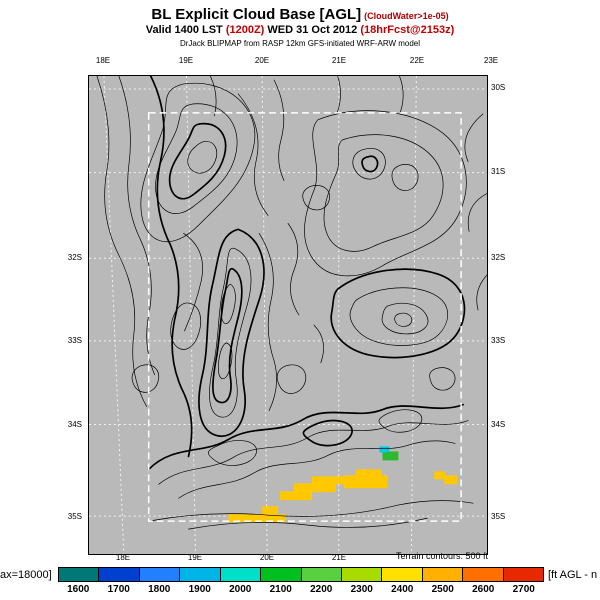 Image resolution: width=600 pixels, height=600 pixels. I want to click on right-axis-tick: 32S, so click(498, 257).